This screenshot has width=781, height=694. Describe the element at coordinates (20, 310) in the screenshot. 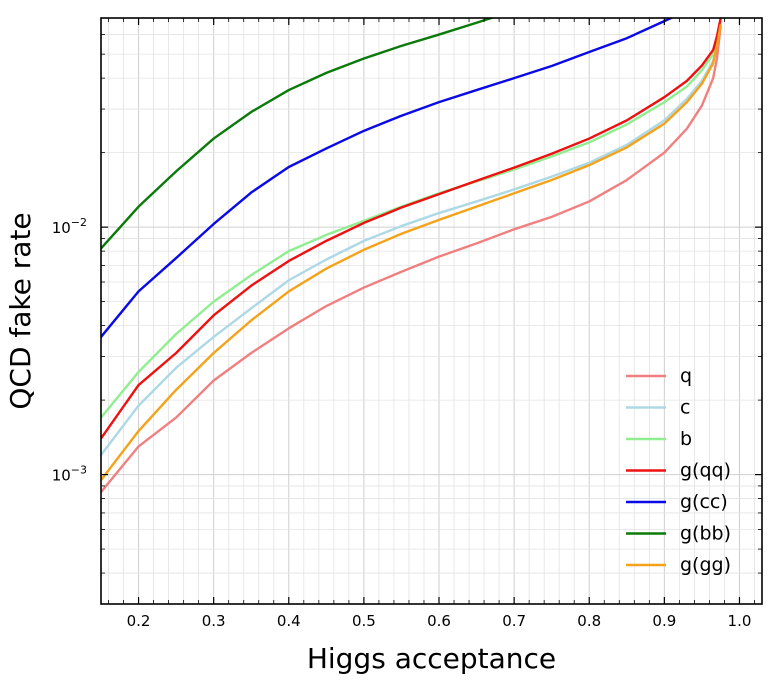

I see `y-axis-title: QCD fake rate` at that location.